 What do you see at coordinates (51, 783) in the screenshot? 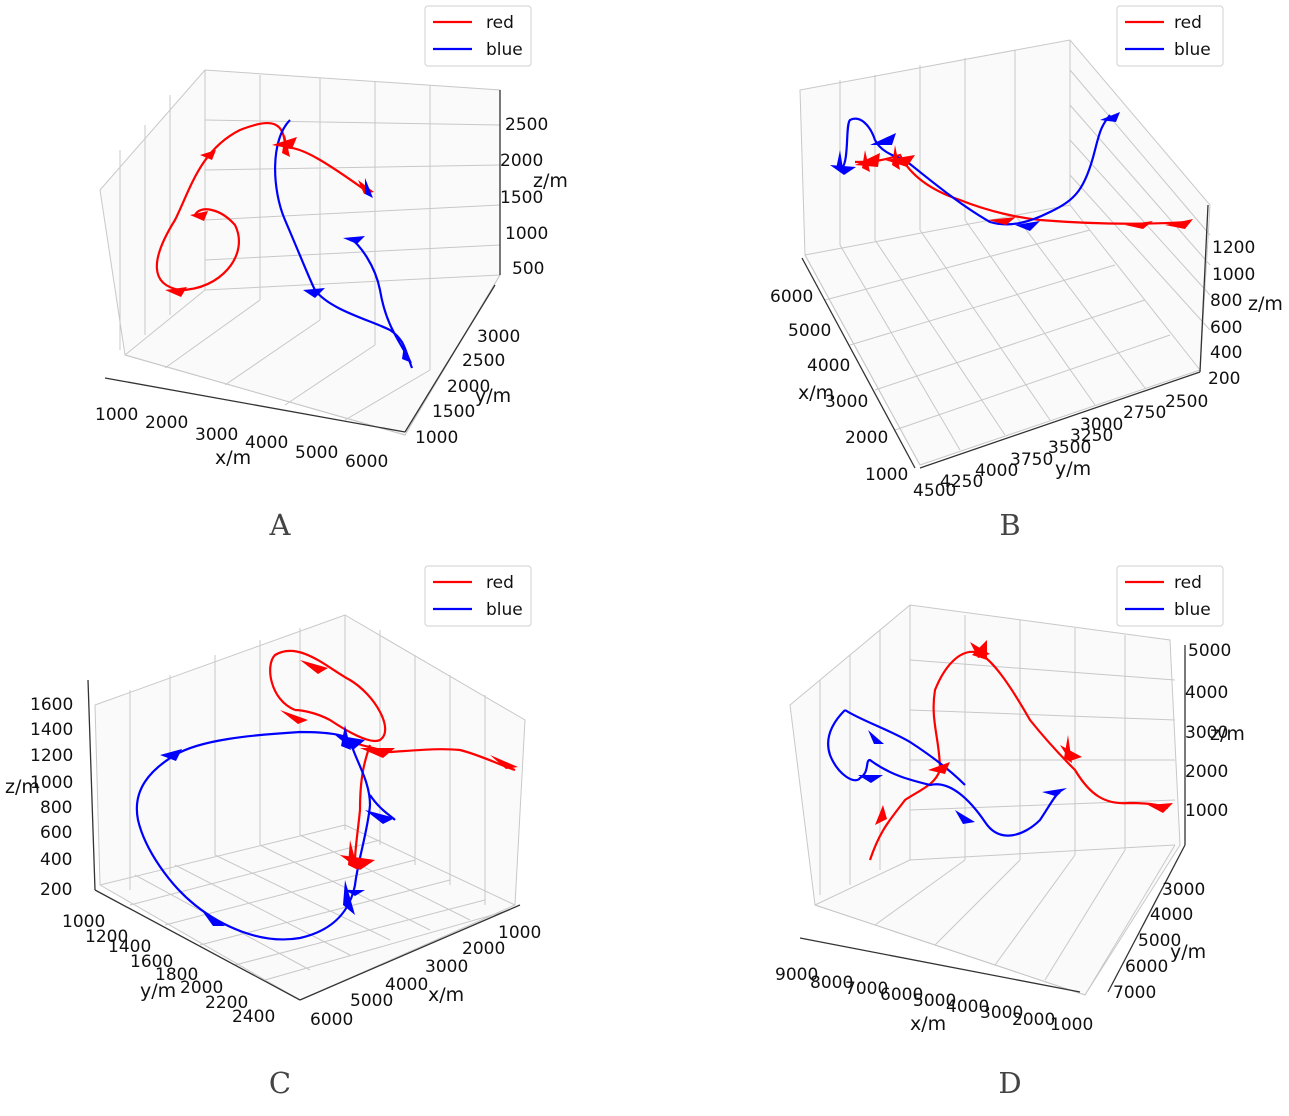
I see `chart-c-ztick: 1000` at bounding box center [51, 783].